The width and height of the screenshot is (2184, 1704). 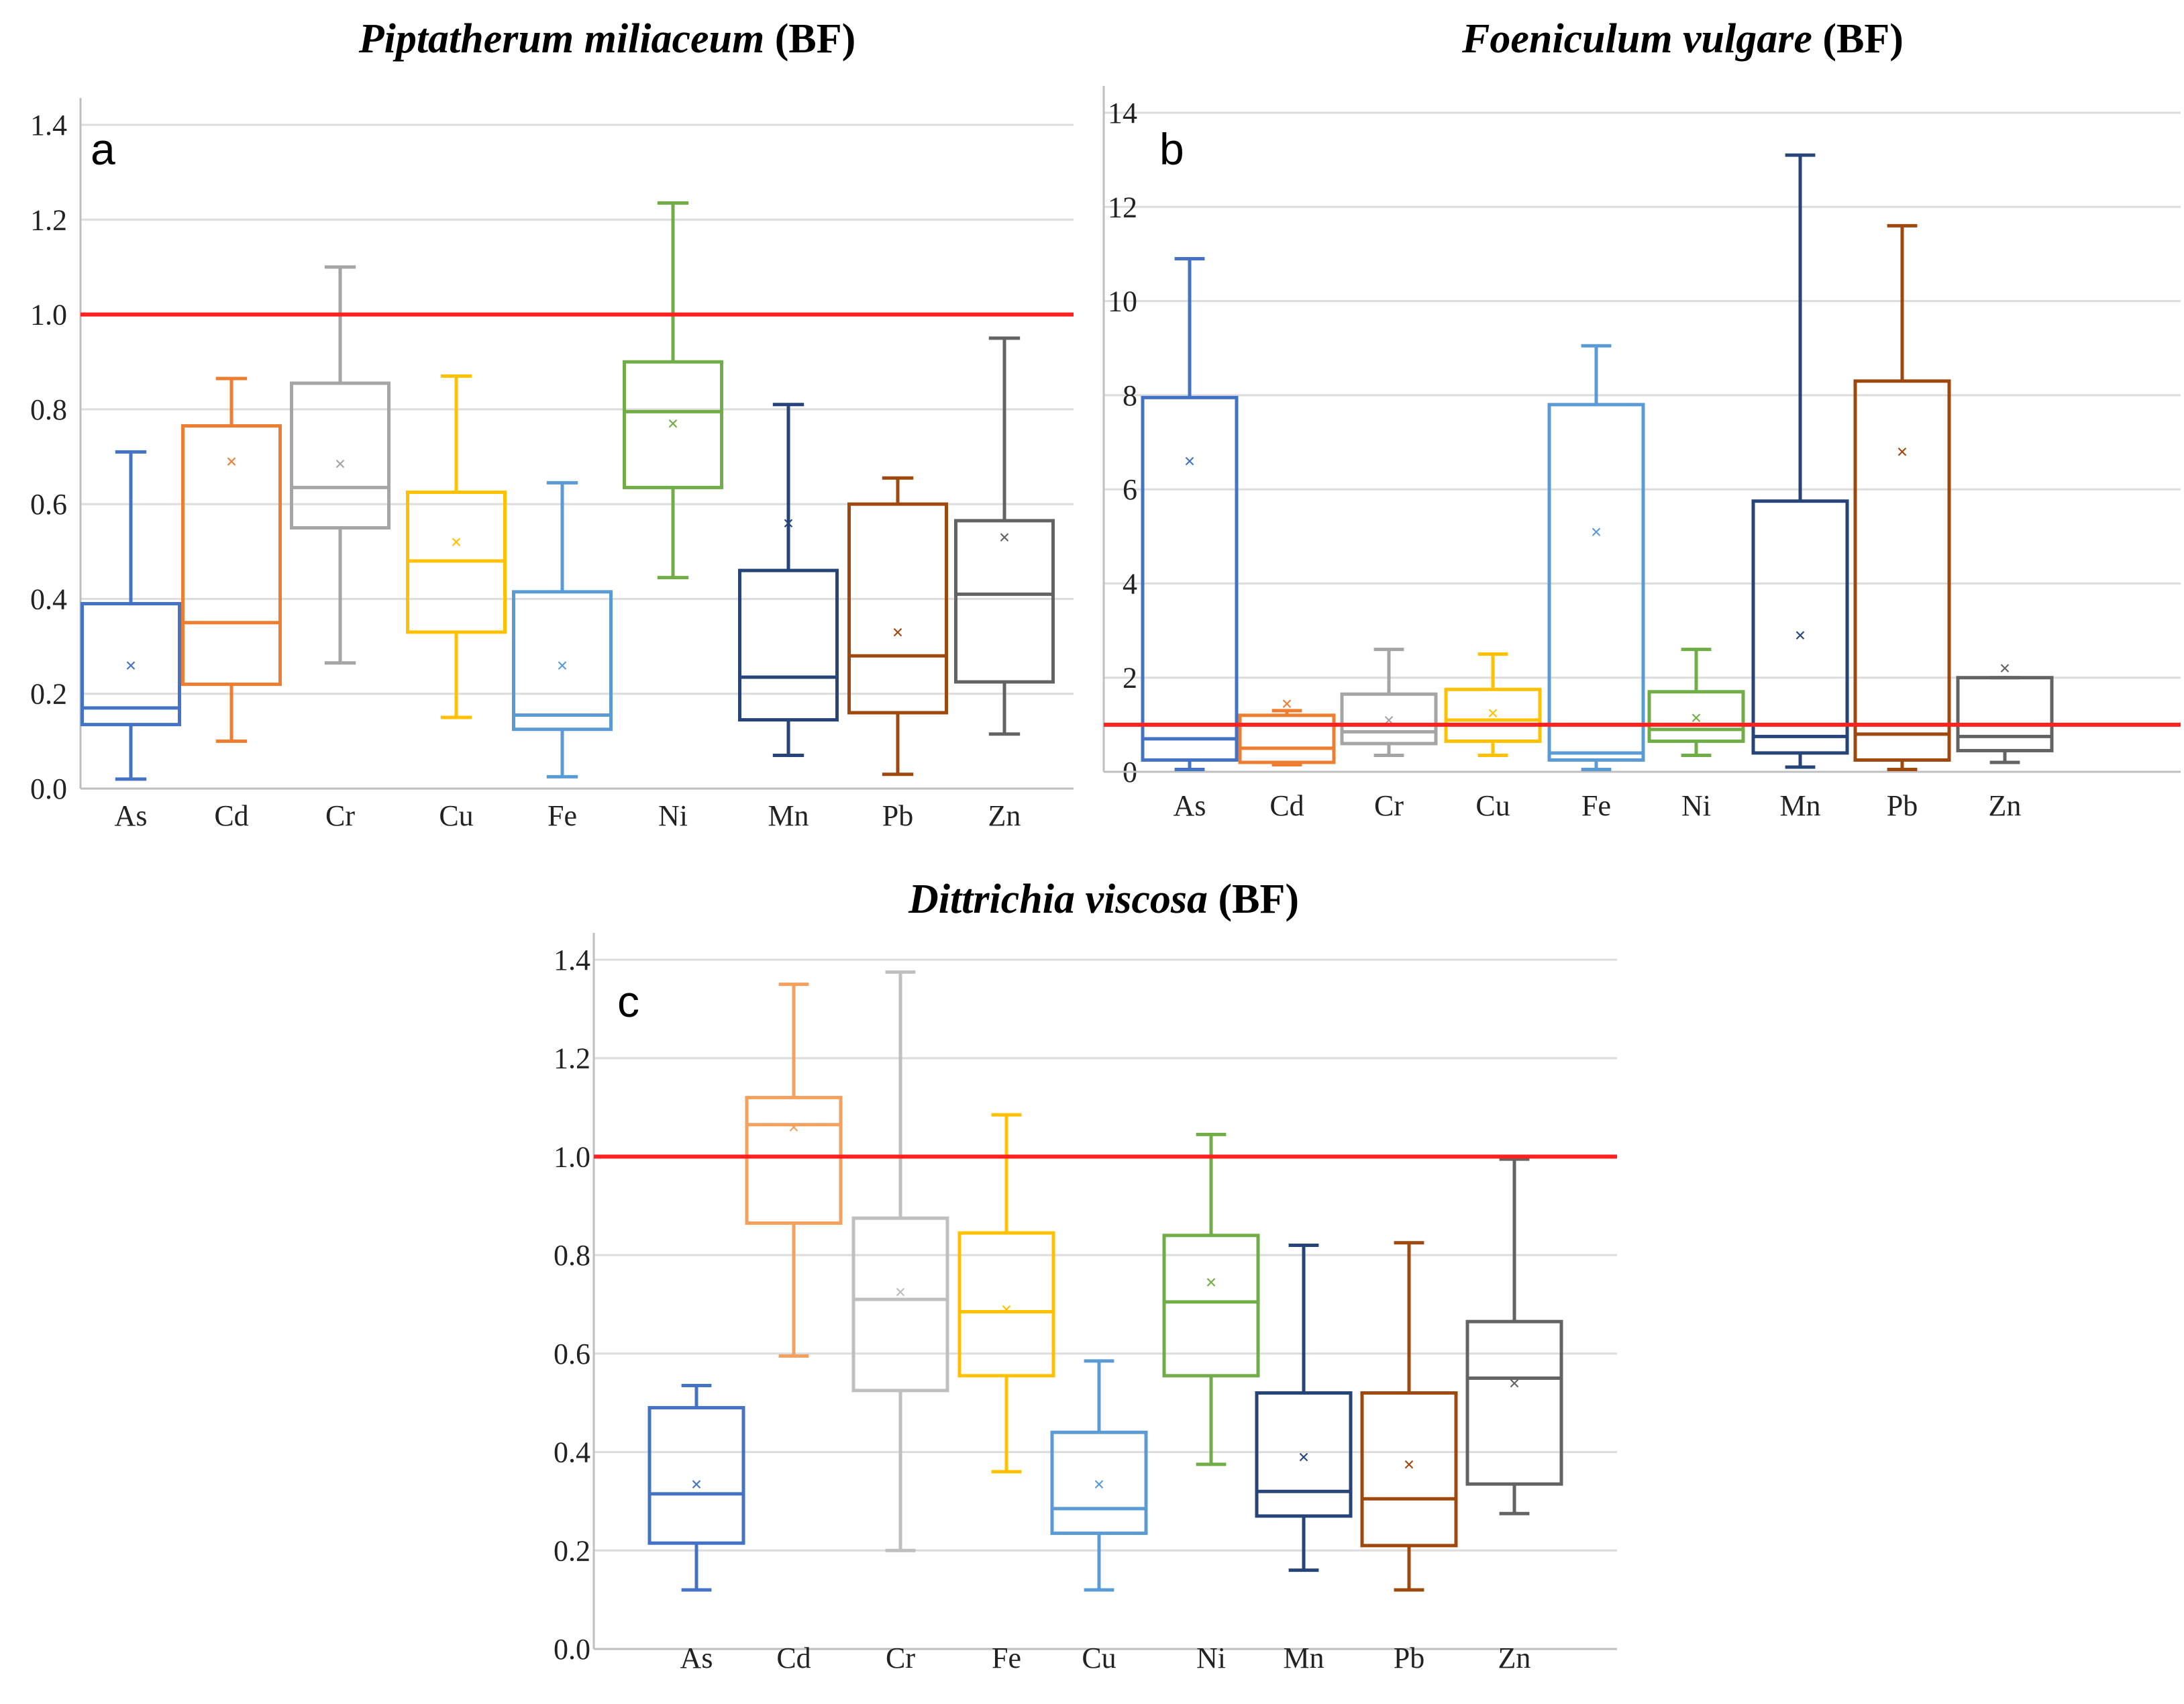 I want to click on panel-c-ytick-label: 0.8, so click(x=572, y=1255).